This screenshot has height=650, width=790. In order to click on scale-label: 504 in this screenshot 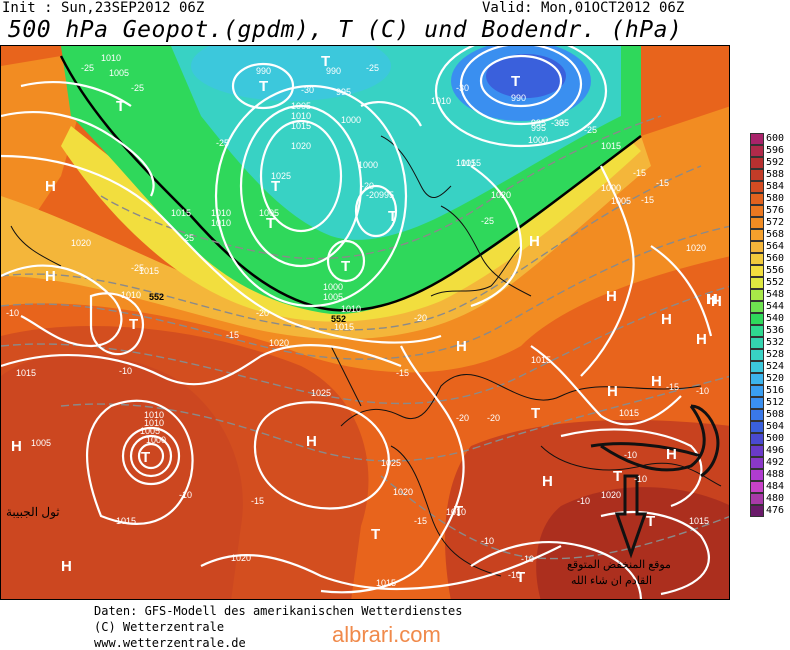, I will do `click(775, 426)`.